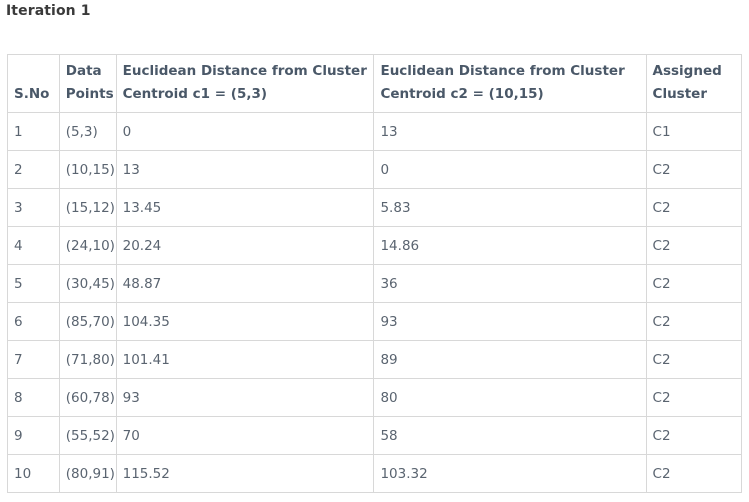 The image size is (749, 502). What do you see at coordinates (87, 359) in the screenshot?
I see `cell-data-point: (71,80)` at bounding box center [87, 359].